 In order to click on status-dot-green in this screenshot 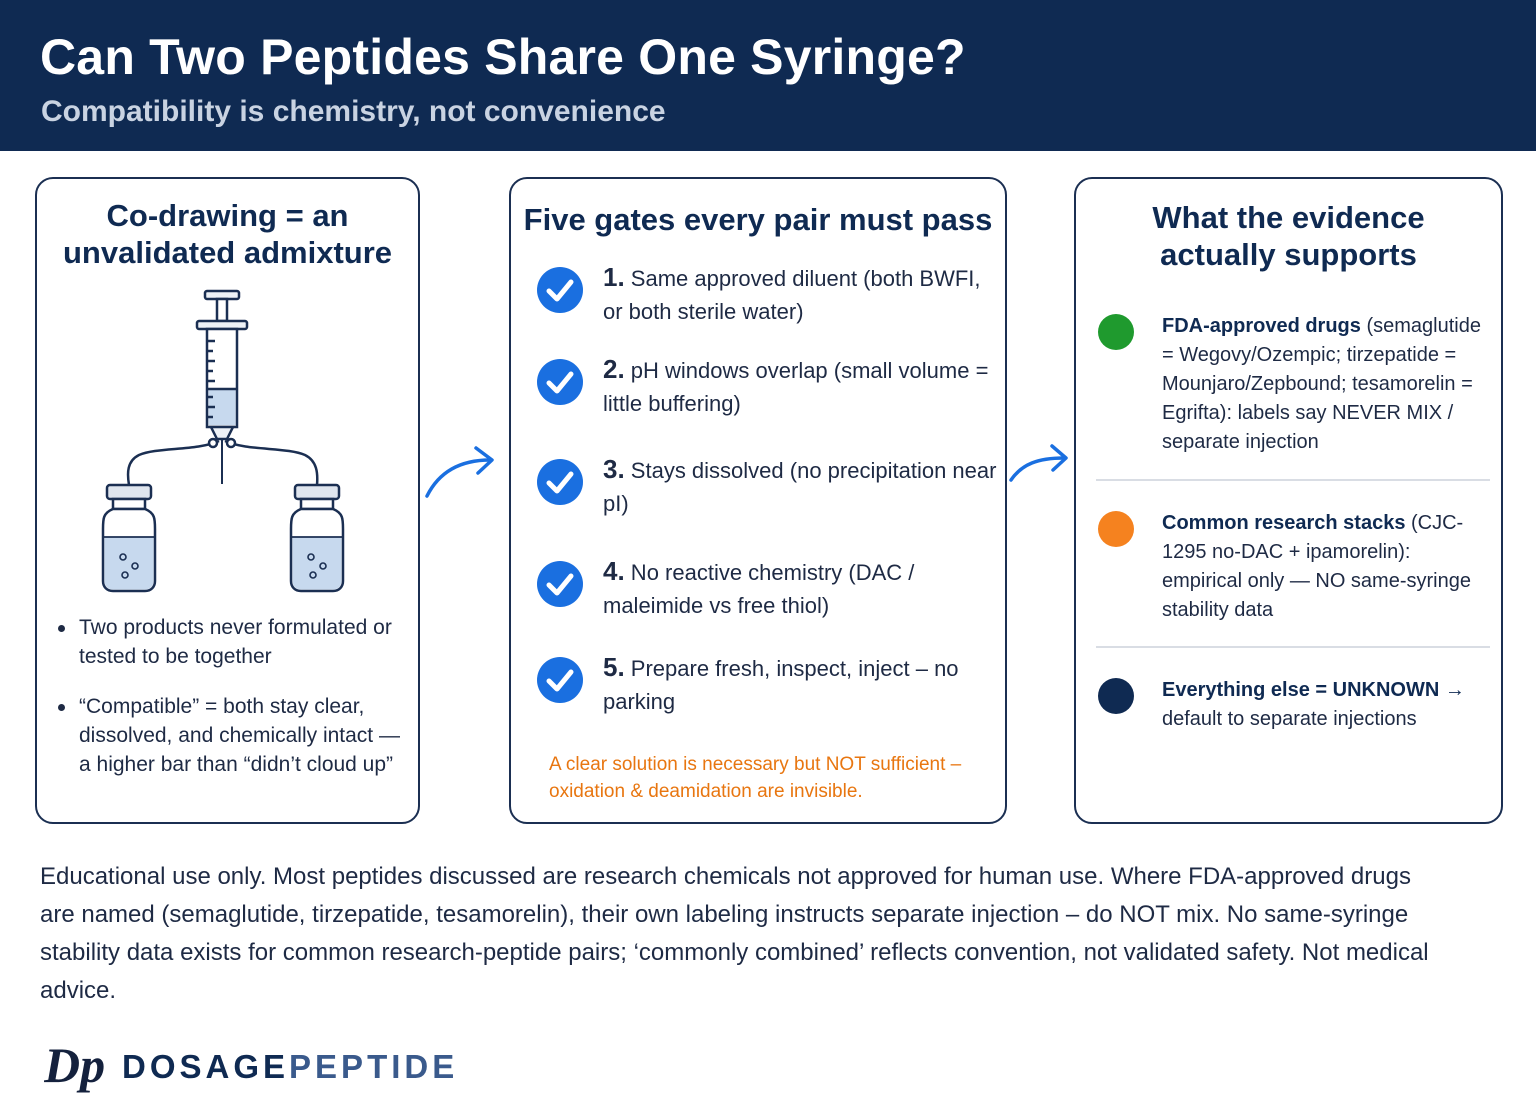, I will do `click(1116, 332)`.